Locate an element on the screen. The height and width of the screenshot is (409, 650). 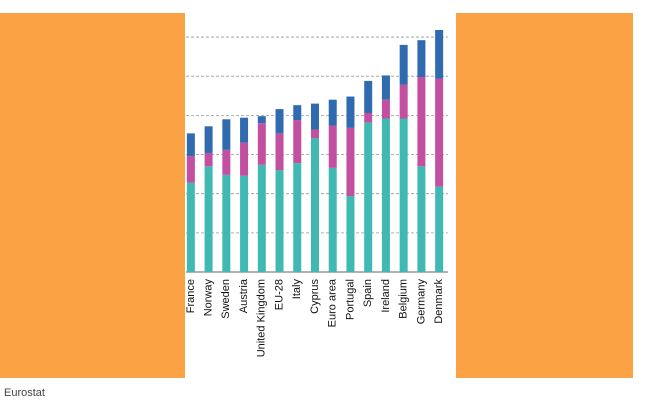
source: Eurostat is located at coordinates (24, 393).